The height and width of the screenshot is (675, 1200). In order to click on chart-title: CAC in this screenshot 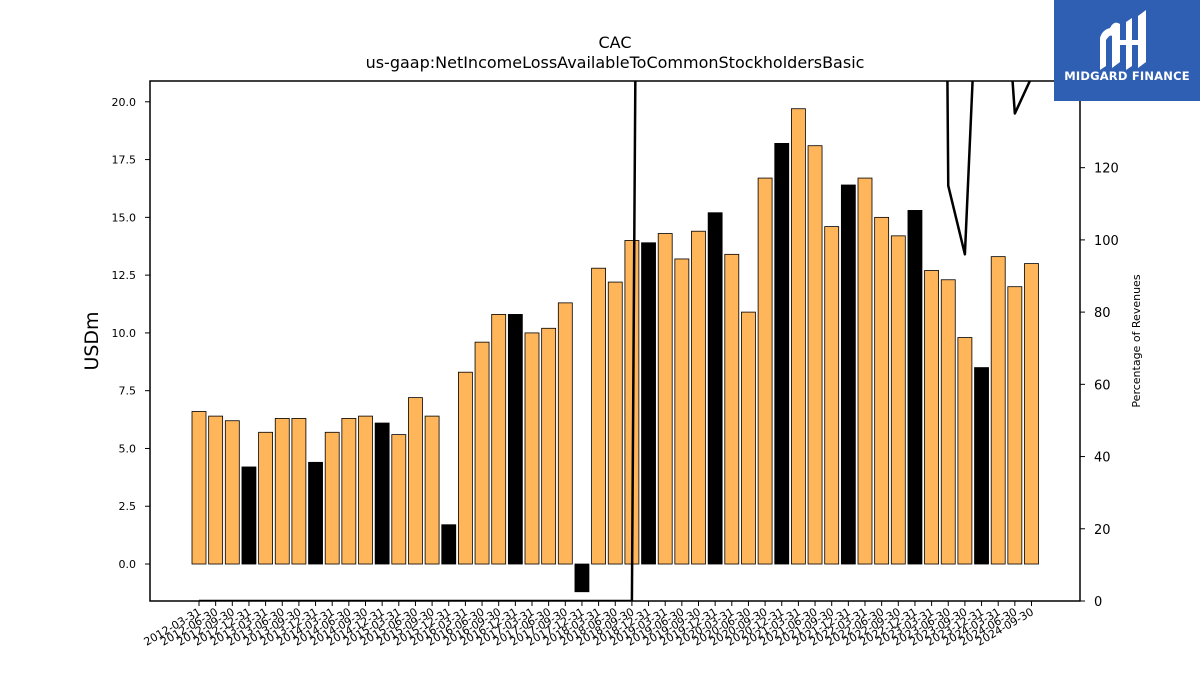, I will do `click(614, 42)`.